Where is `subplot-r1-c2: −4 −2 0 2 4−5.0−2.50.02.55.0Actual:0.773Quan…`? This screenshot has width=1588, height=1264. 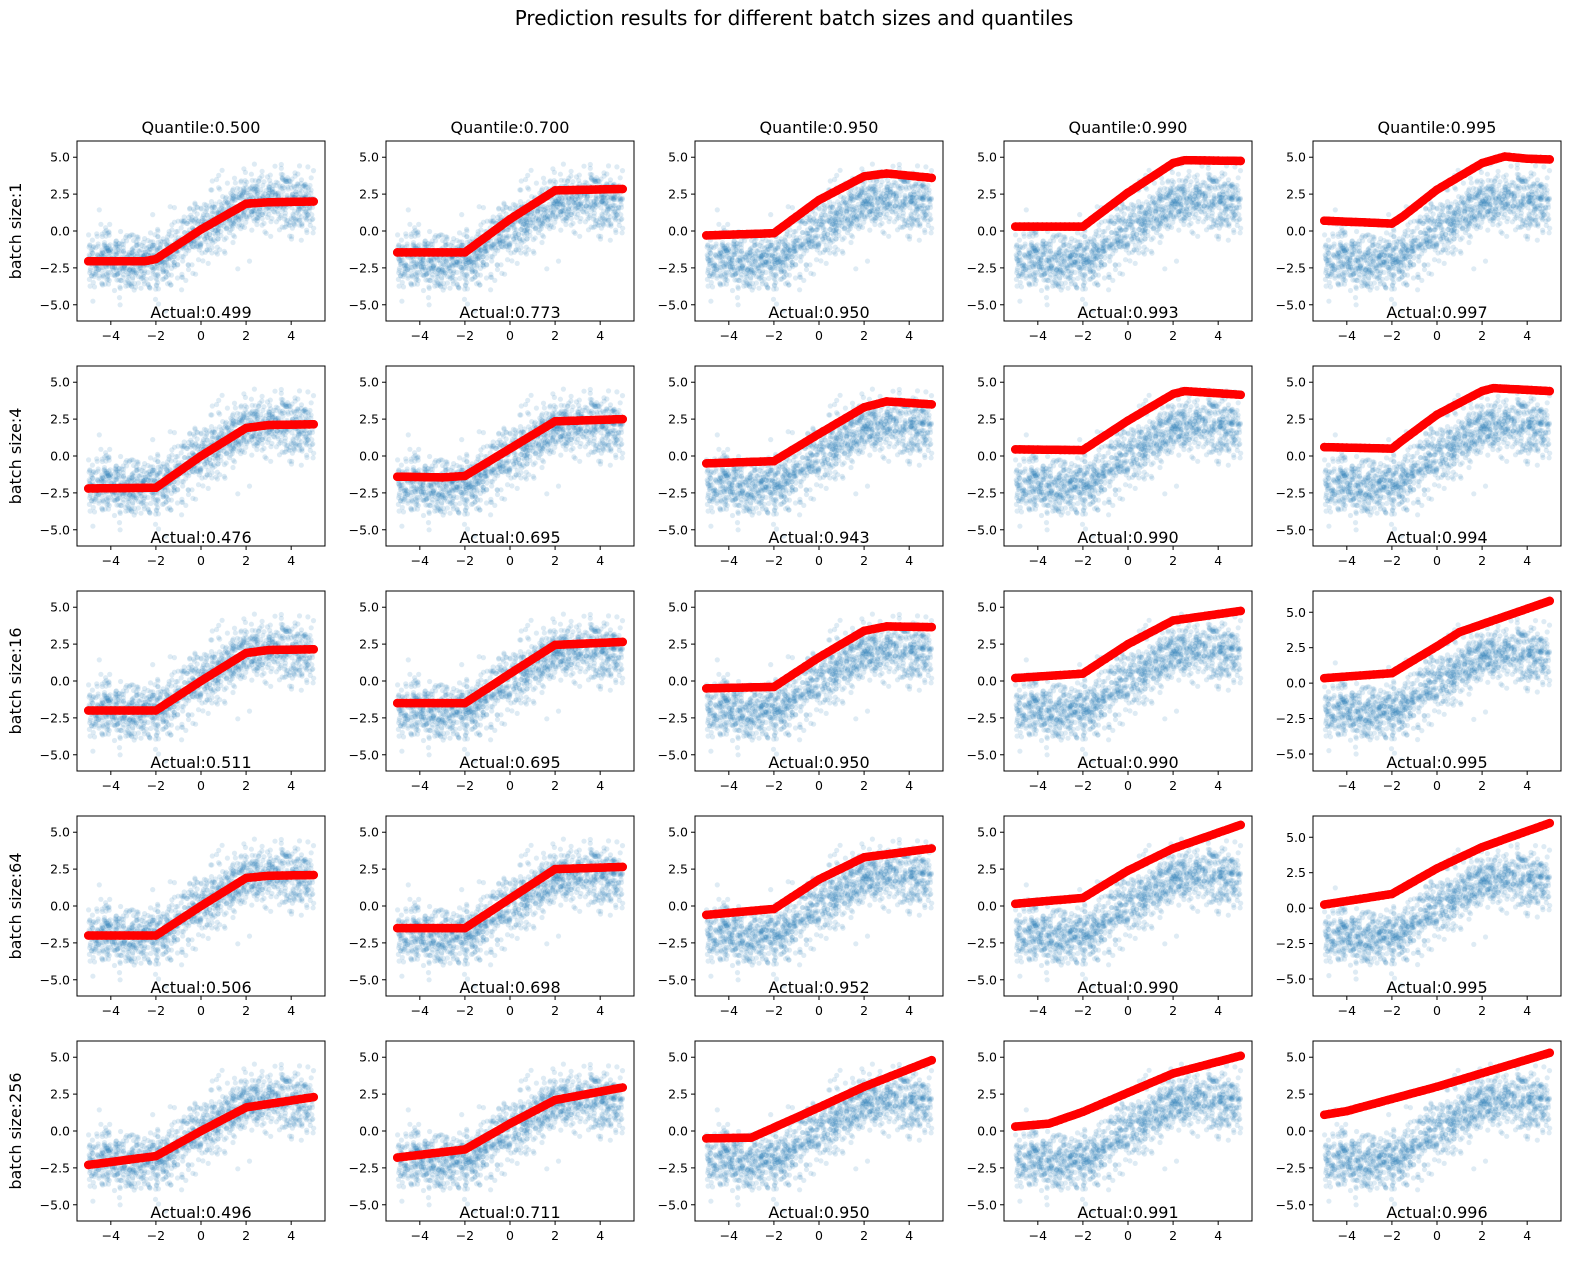 subplot-r1-c2: −4 −2 0 2 4−5.0−2.50.02.55.0Actual:0.773Quan… is located at coordinates (492, 230).